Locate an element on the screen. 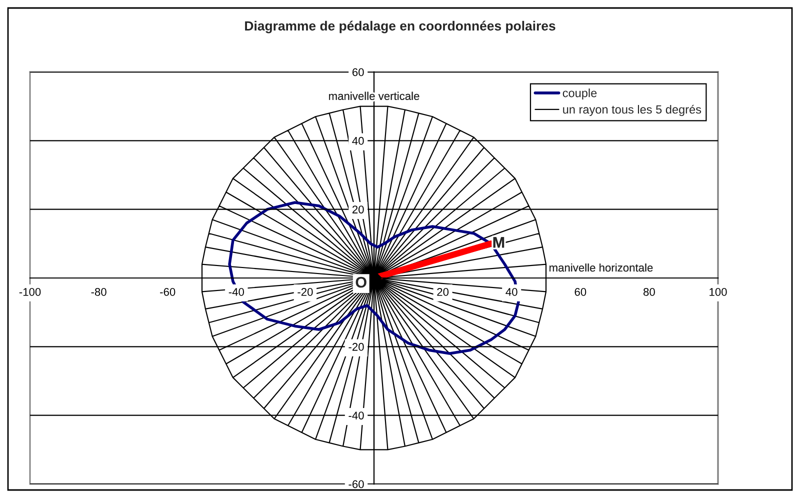  y-tick-label: 20 is located at coordinates (358, 210).